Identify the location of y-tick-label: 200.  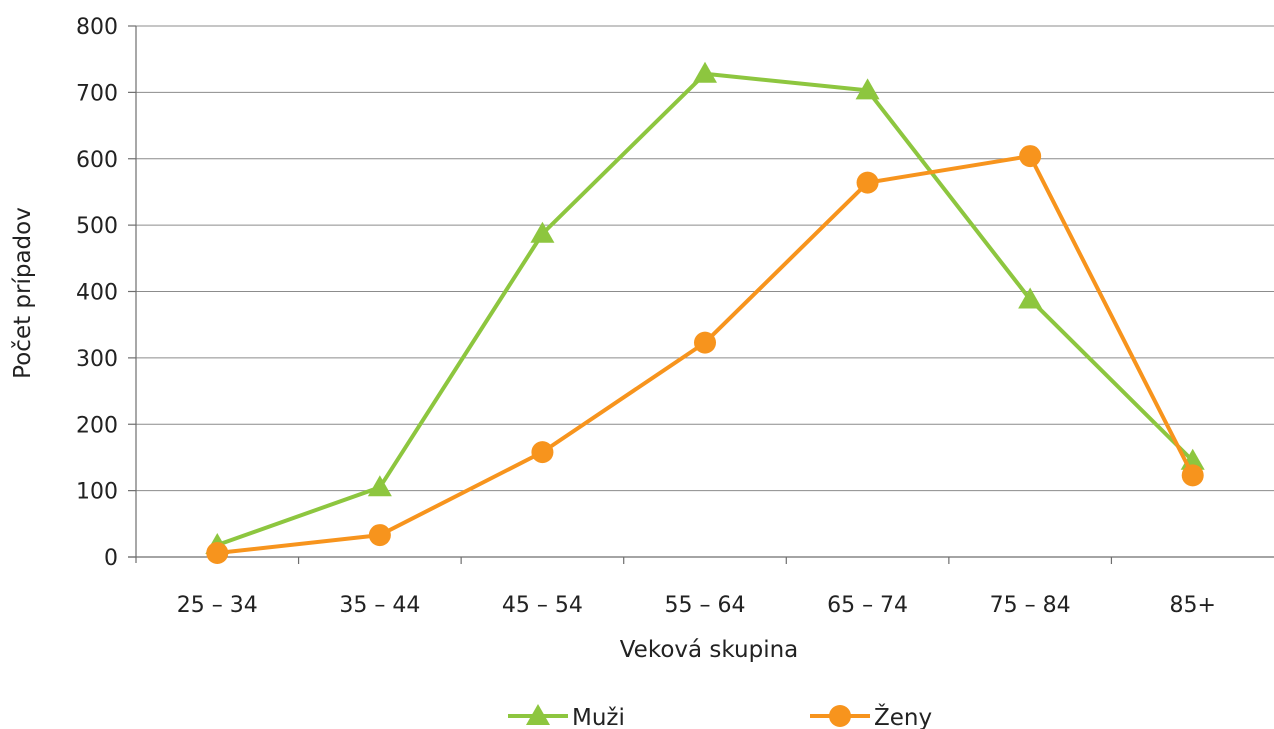
(97, 425).